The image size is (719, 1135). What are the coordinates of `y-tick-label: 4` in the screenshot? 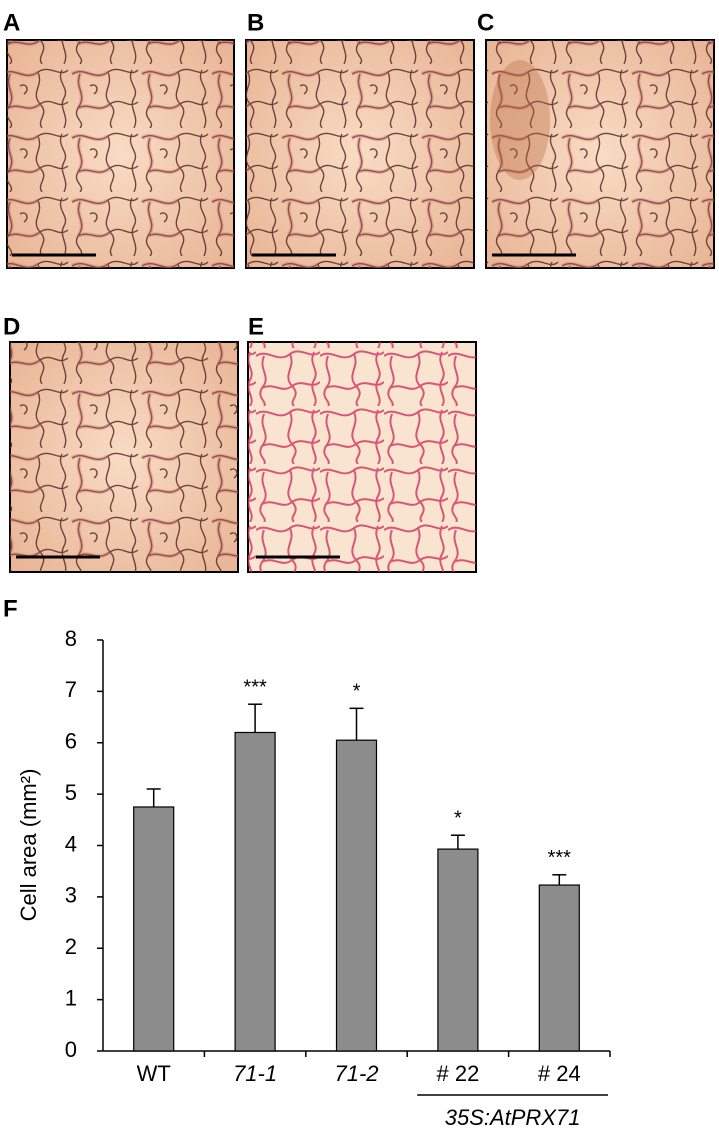 It's located at (71, 843).